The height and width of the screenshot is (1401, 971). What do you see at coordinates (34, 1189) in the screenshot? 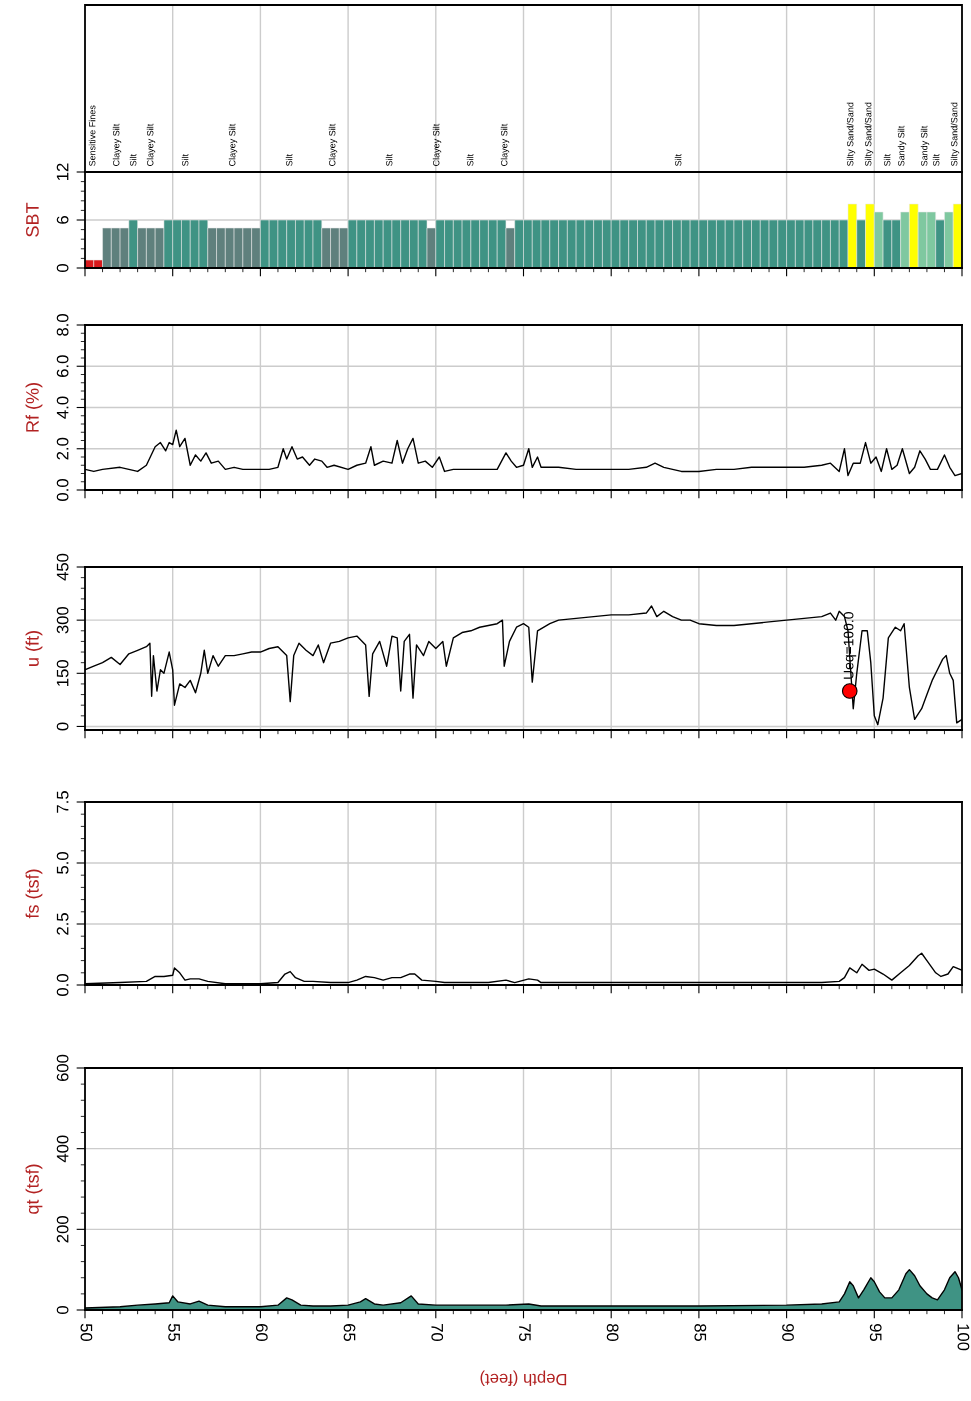
I see `y-axis-title: qt (tsf)` at bounding box center [34, 1189].